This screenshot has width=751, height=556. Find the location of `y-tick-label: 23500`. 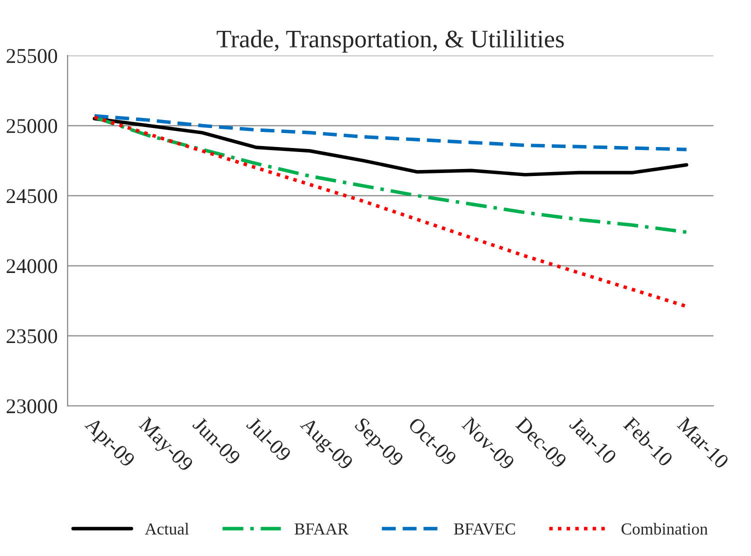

y-tick-label: 23500 is located at coordinates (32, 336).